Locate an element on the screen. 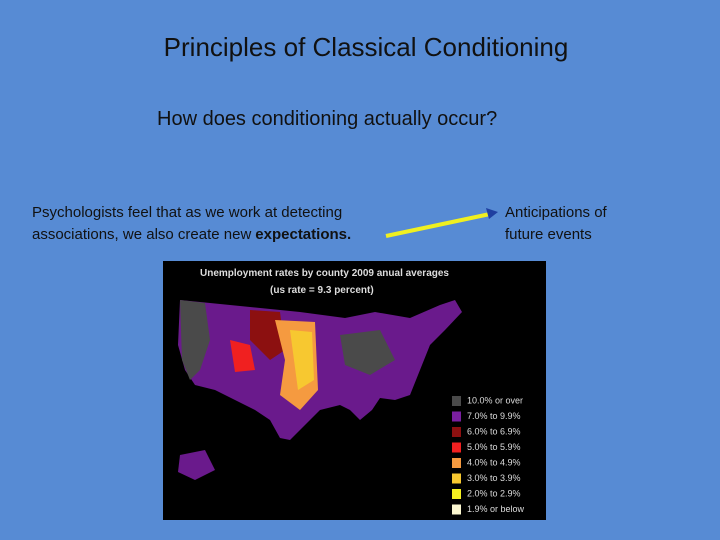 This screenshot has height=540, width=720. legend-label: 1.9% or below is located at coordinates (496, 509).